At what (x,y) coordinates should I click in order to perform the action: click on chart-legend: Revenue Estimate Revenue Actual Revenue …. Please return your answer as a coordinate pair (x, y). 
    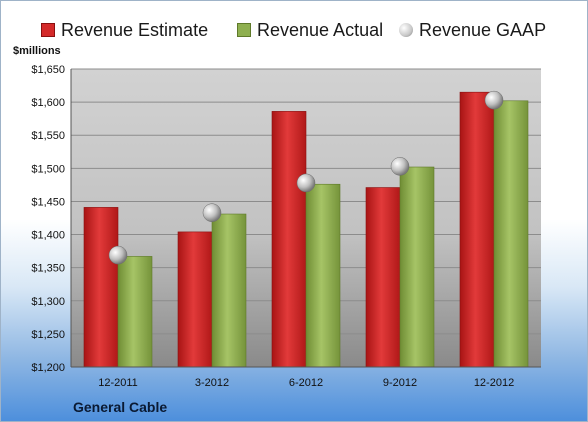
    Looking at the image, I should click on (294, 30).